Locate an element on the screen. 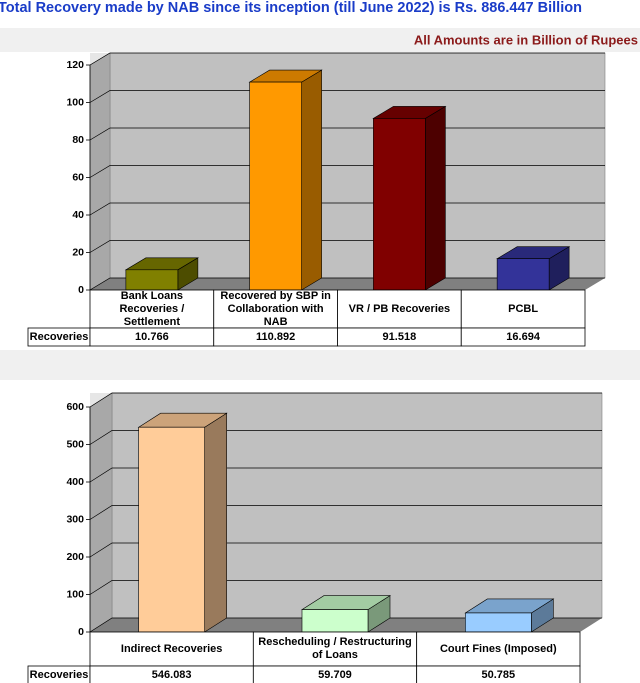  y-tick-label: 40 is located at coordinates (78, 215).